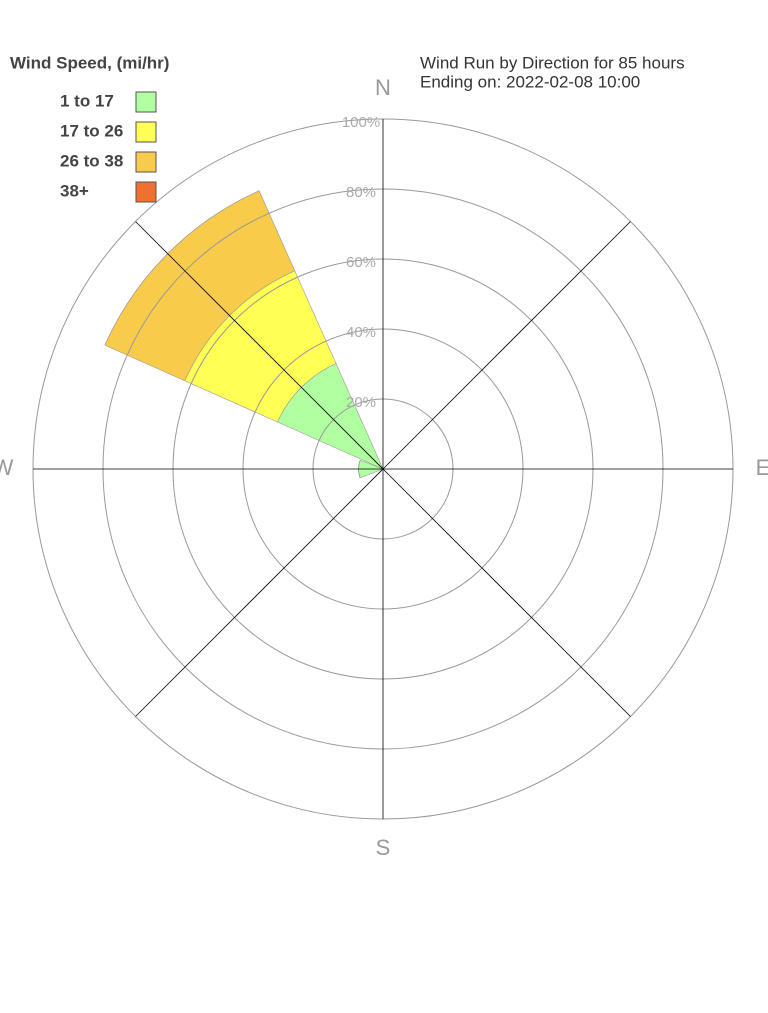 This screenshot has height=1013, width=768. What do you see at coordinates (361, 192) in the screenshot?
I see `r-tick-label: 80%` at bounding box center [361, 192].